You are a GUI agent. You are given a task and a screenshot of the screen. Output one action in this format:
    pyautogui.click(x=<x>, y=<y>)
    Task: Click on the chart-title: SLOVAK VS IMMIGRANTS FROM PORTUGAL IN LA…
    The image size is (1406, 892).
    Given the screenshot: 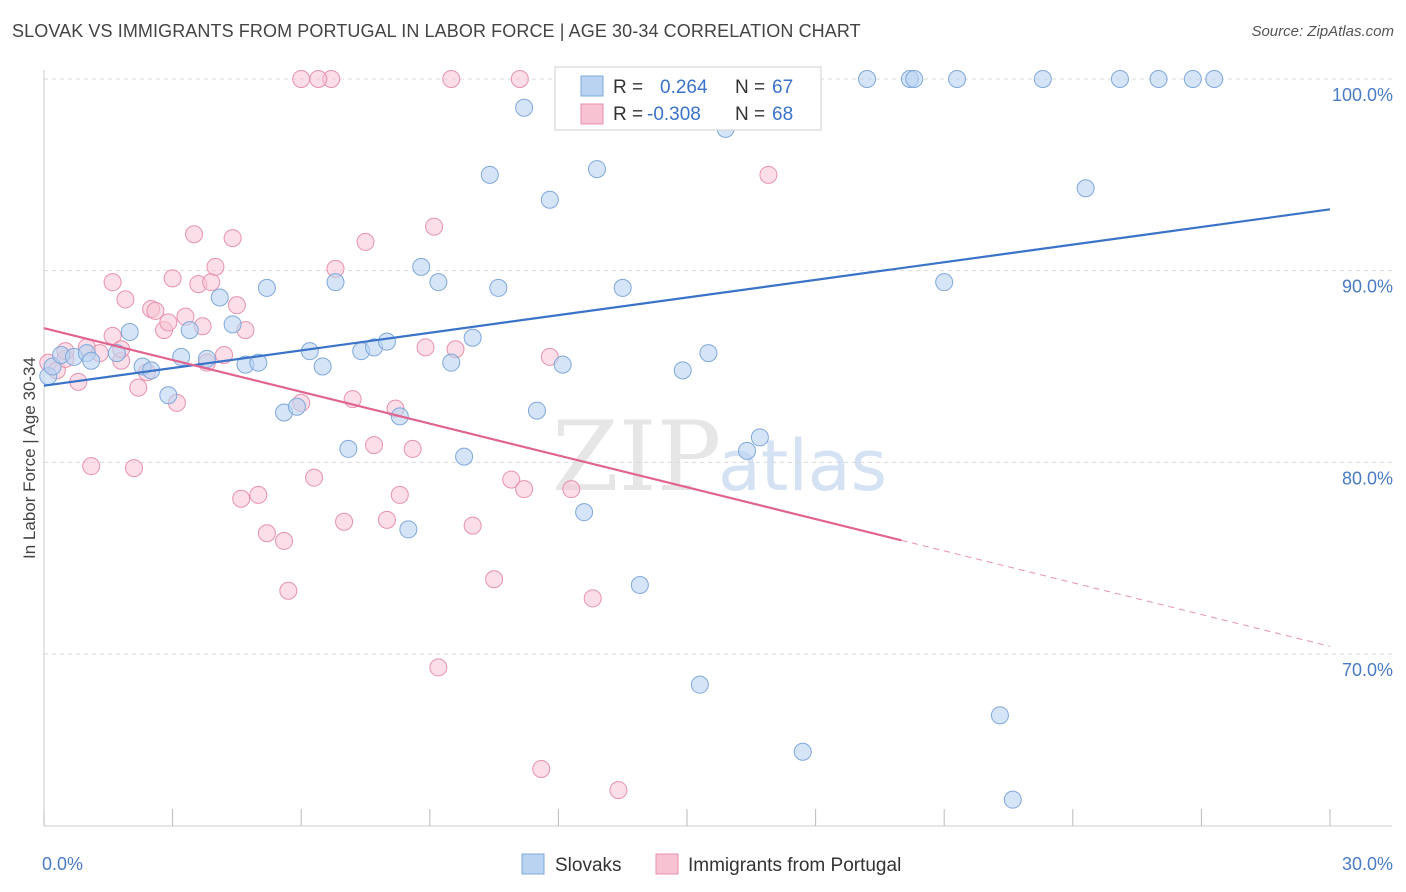 What is the action you would take?
    pyautogui.click(x=436, y=31)
    